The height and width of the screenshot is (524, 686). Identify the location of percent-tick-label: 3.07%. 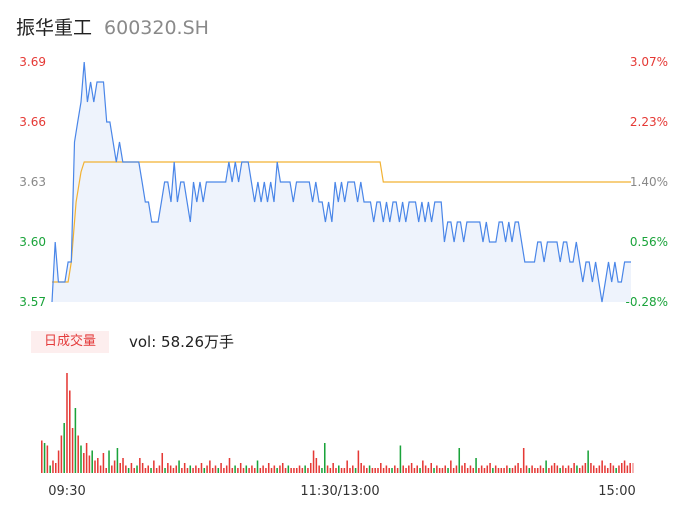
(649, 62).